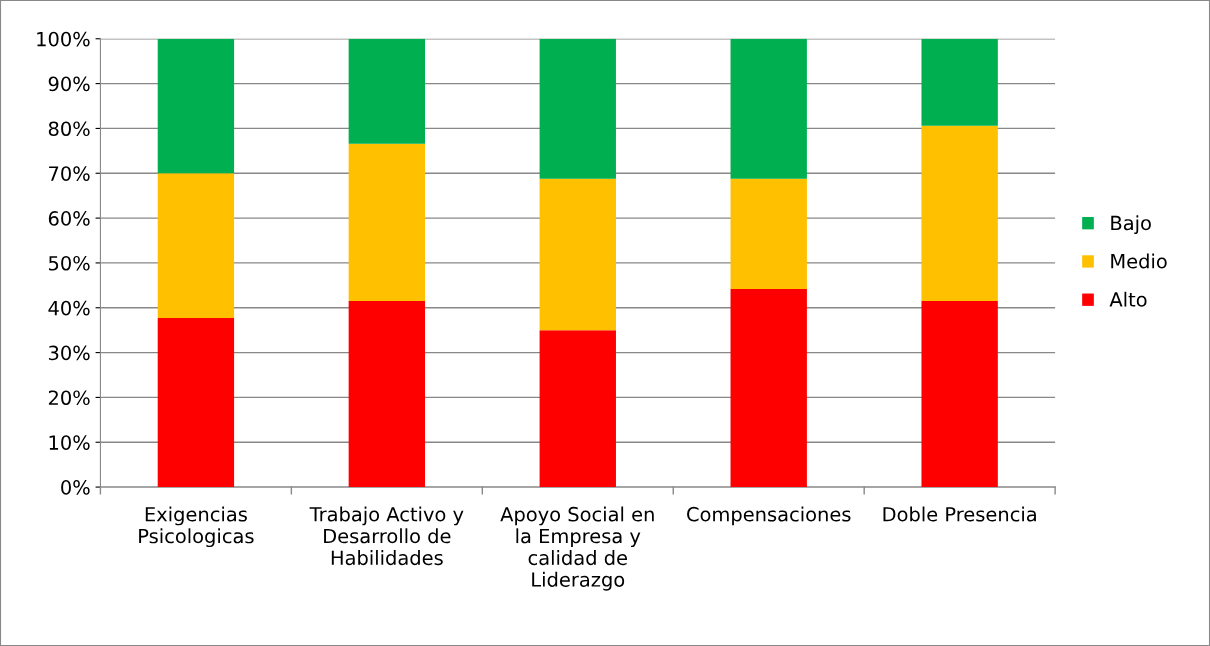  I want to click on y-tick-label: 60%, so click(69, 218).